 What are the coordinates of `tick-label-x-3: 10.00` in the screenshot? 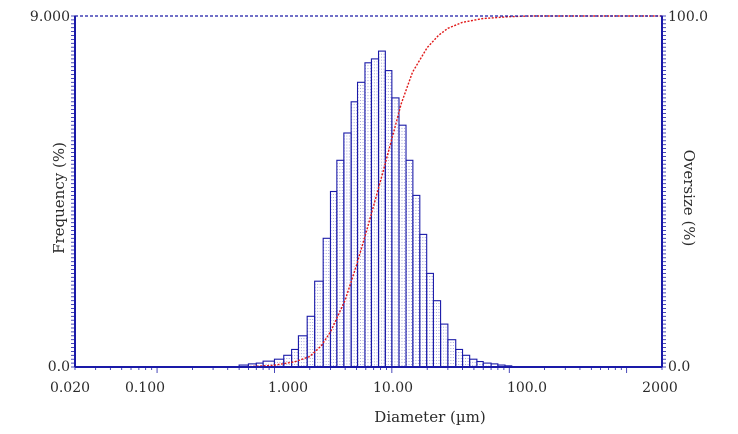 It's located at (393, 388).